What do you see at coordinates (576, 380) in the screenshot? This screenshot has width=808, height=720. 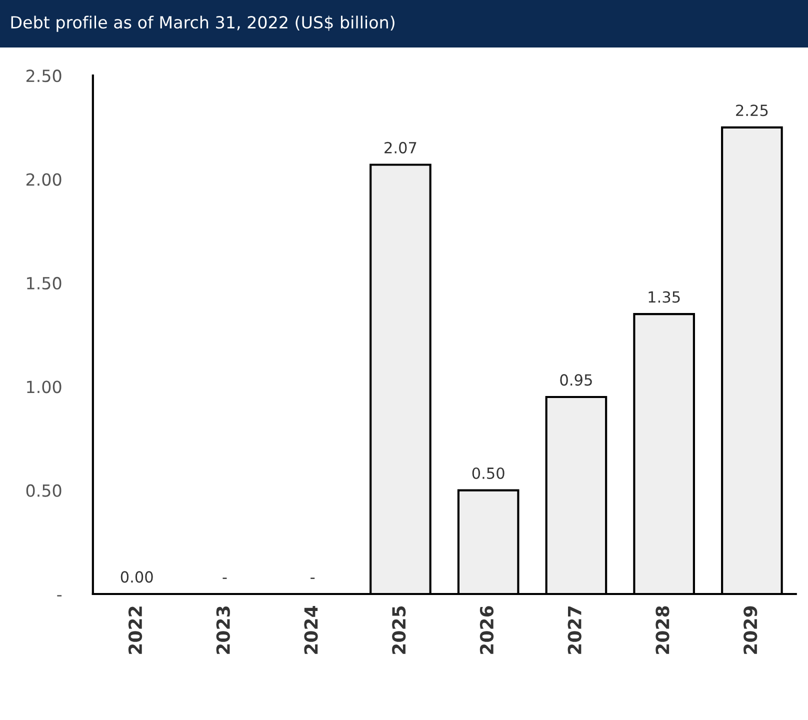 I see `data-label: 0.95` at bounding box center [576, 380].